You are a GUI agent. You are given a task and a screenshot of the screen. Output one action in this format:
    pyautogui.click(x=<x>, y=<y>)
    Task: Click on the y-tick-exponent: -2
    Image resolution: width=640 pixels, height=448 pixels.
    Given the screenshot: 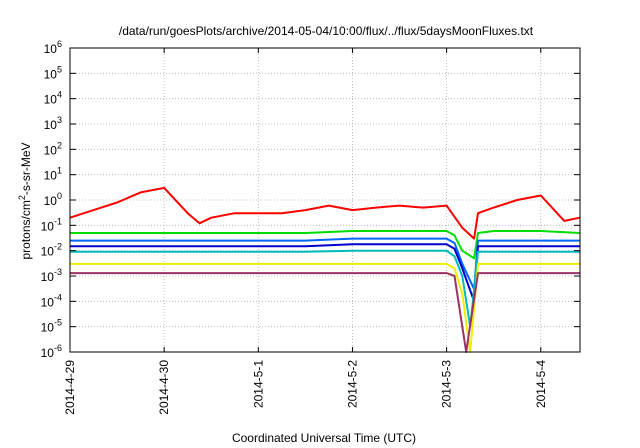 What is the action you would take?
    pyautogui.click(x=58, y=247)
    